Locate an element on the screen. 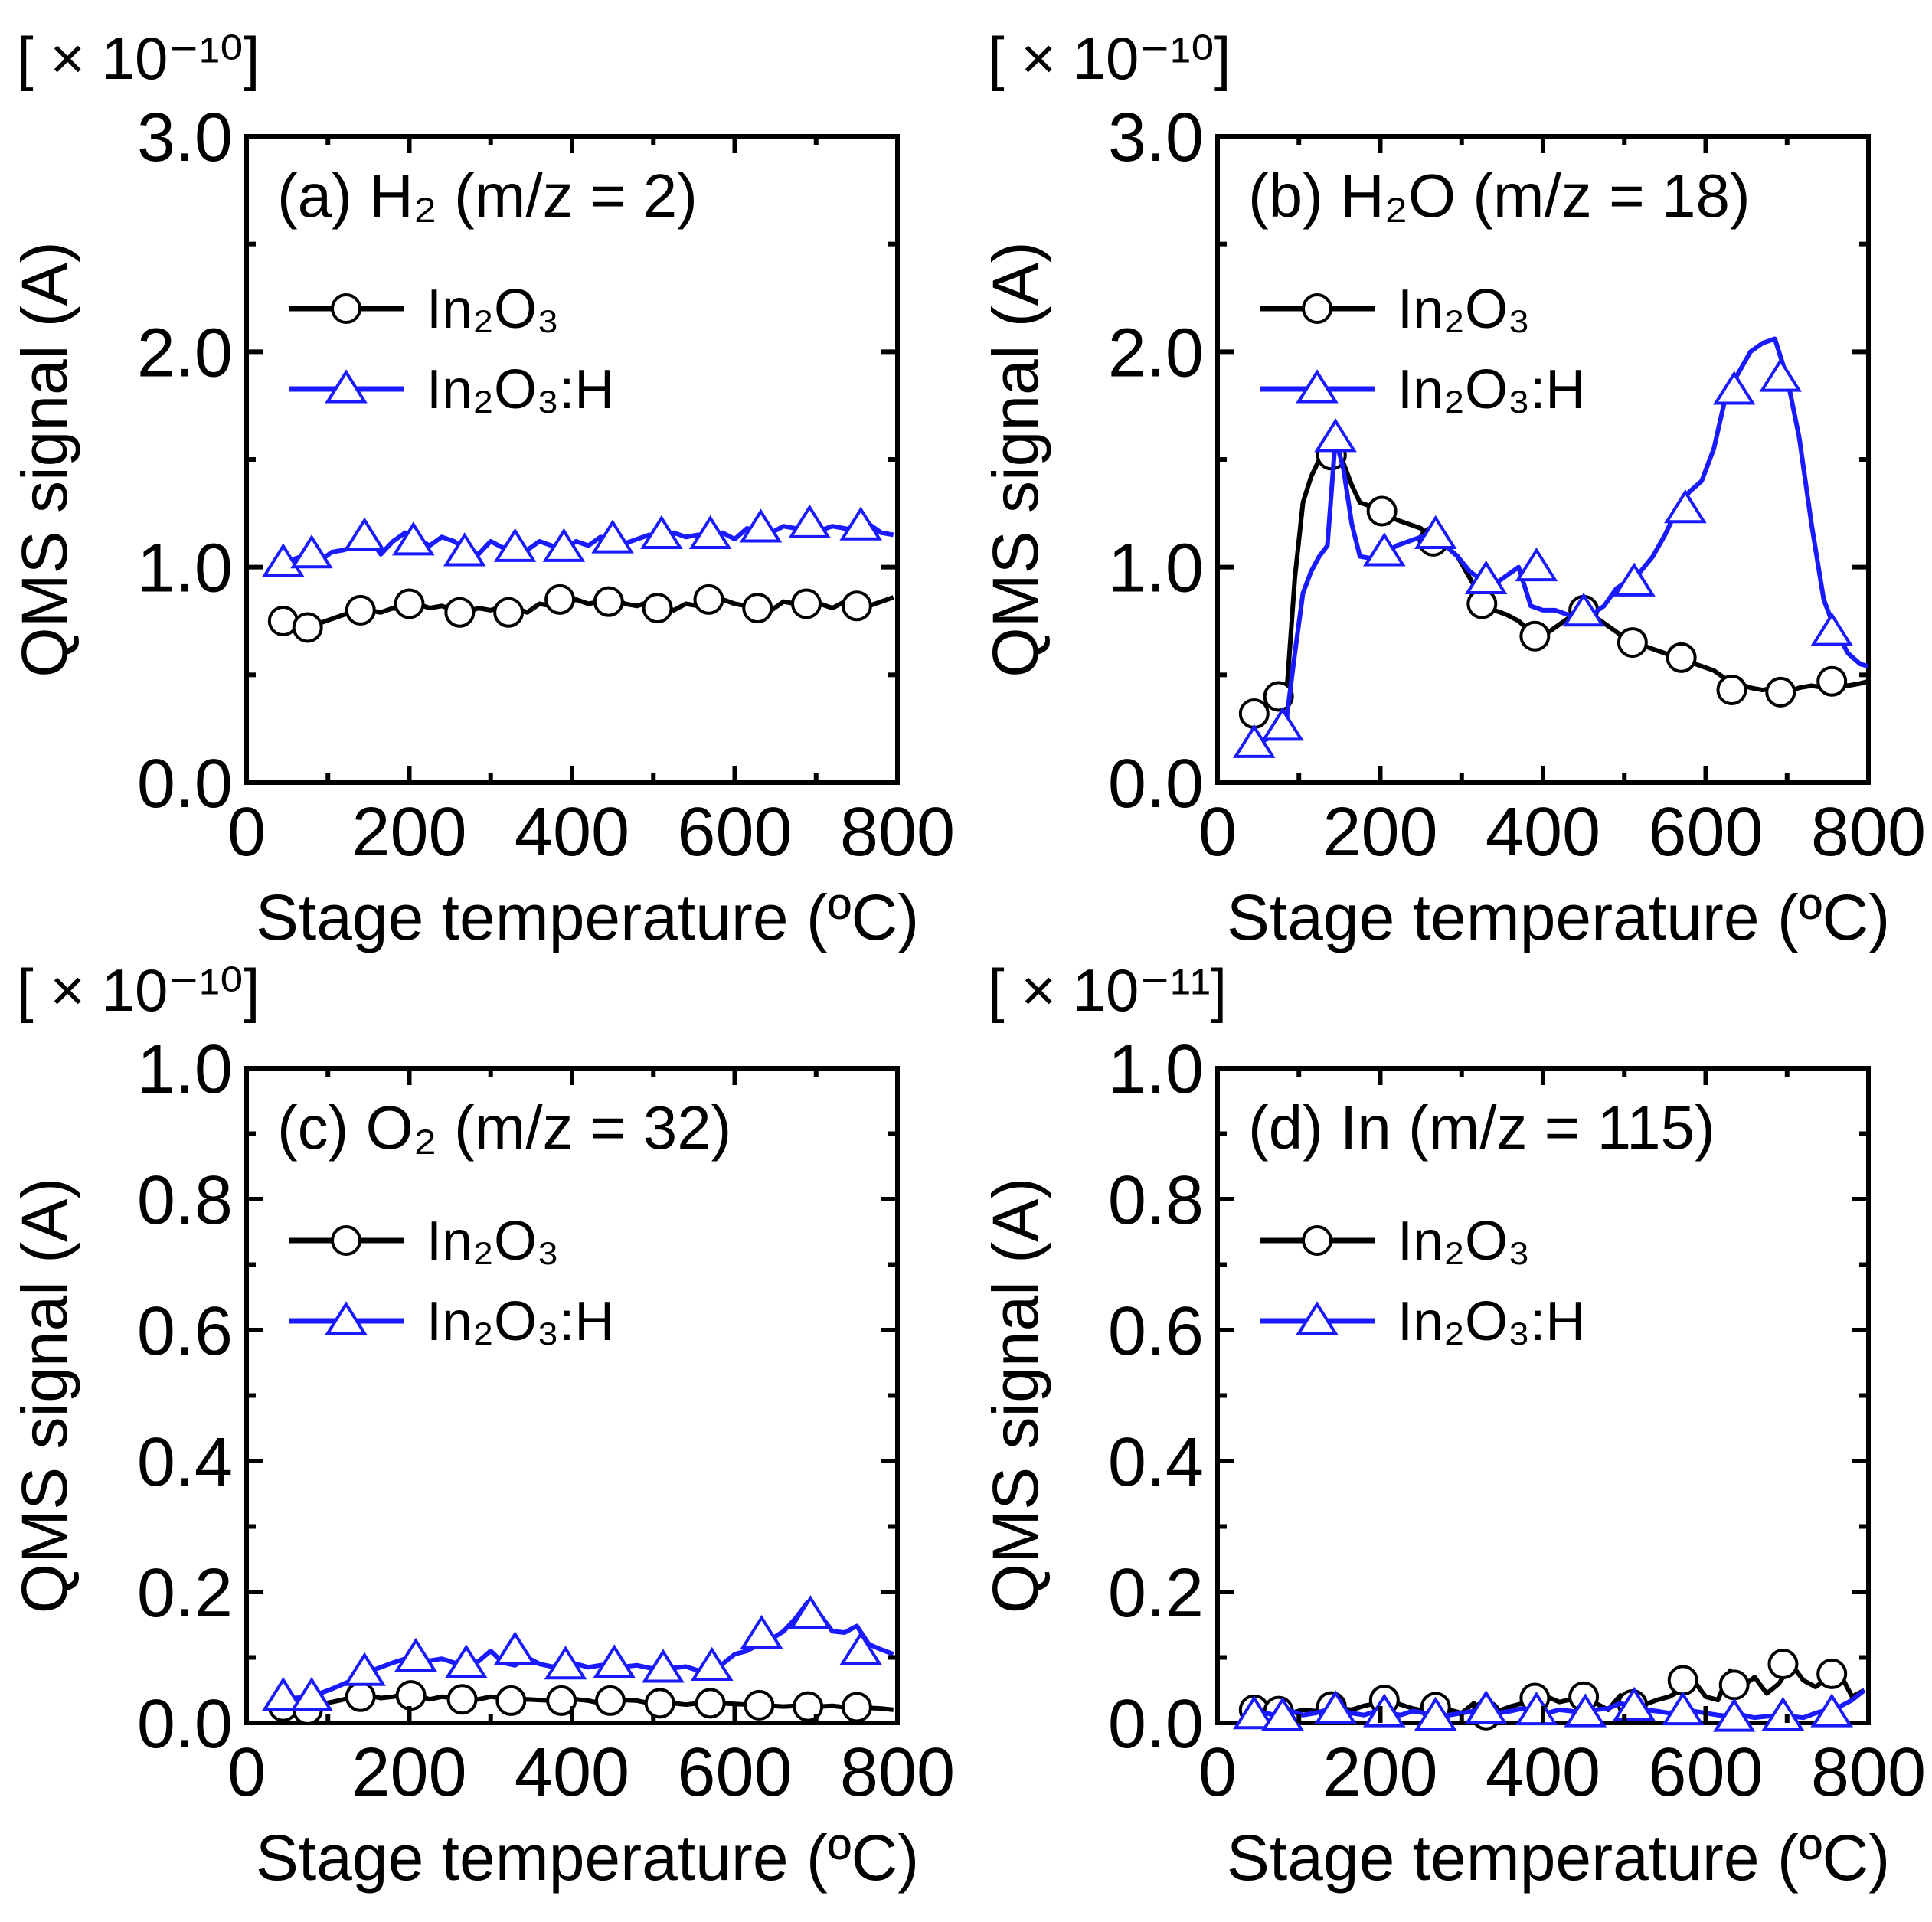 The height and width of the screenshot is (1922, 1932). panel-title: (d) In (m/z = 115) is located at coordinates (1481, 1127).